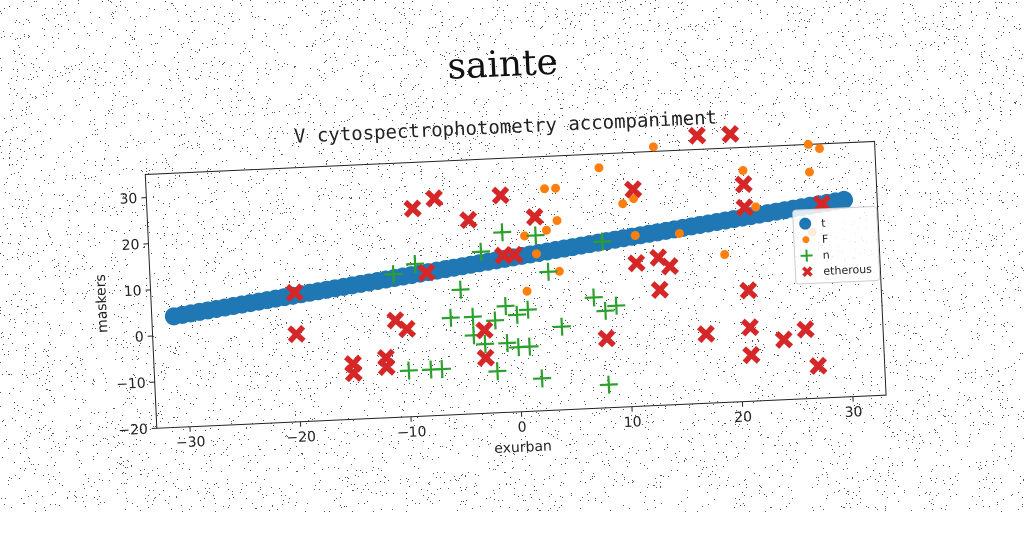  I want to click on x-axis-label: exurban, so click(523, 447).